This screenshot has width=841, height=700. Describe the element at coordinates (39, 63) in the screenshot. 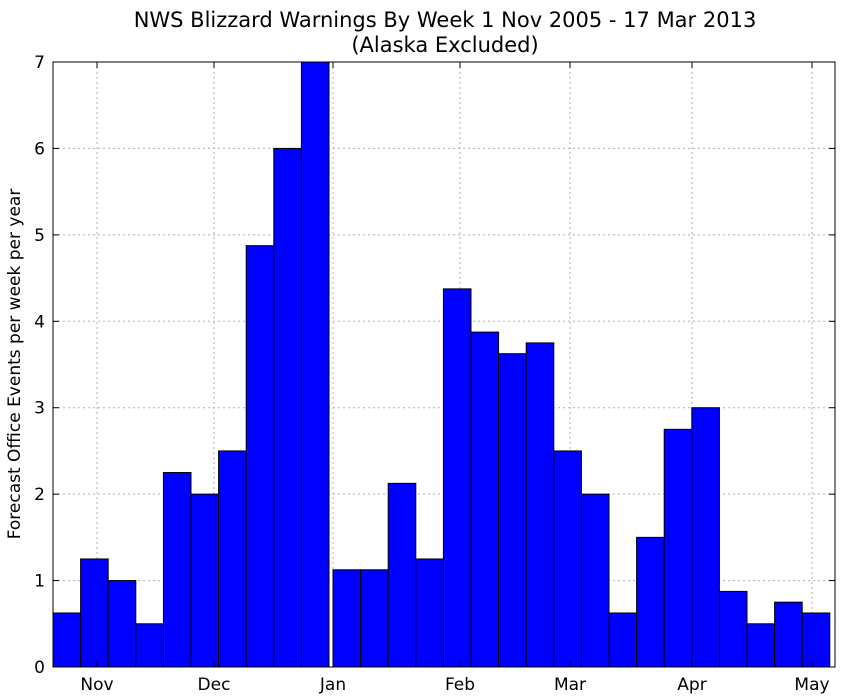

I see `y-tick-label: 7` at that location.